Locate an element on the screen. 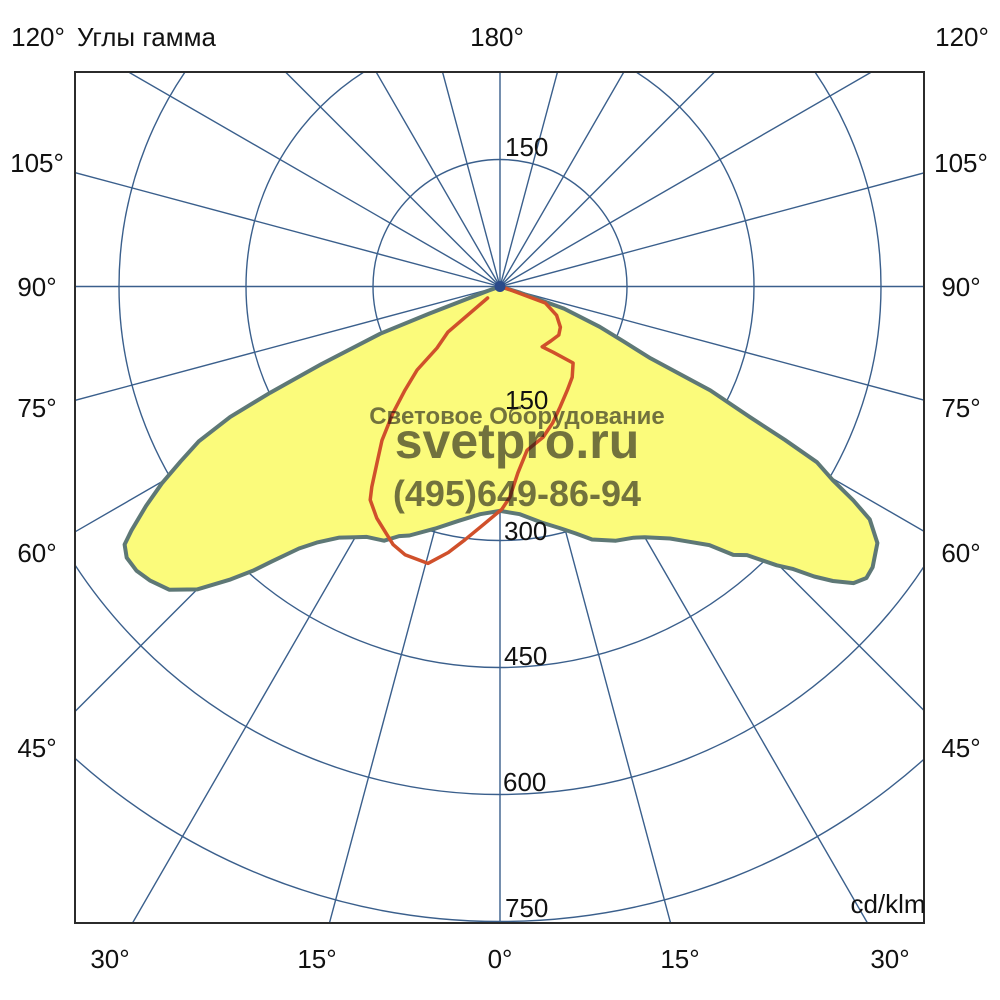  angle-label-right-120: 120° is located at coordinates (962, 37).